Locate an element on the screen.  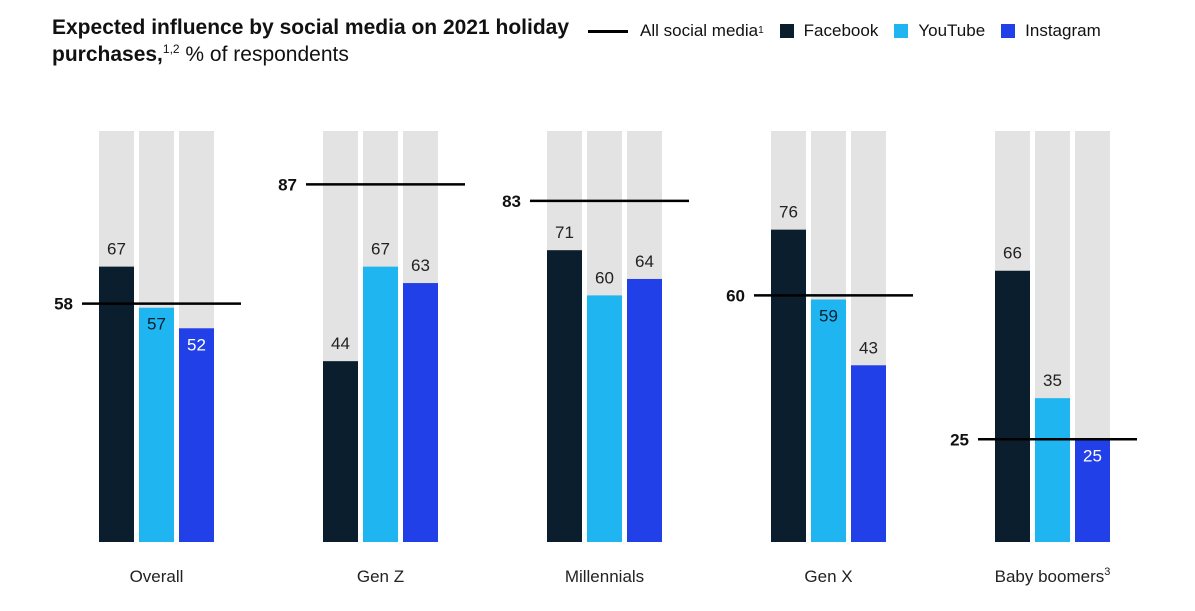
legend-label: YouTube is located at coordinates (952, 30).